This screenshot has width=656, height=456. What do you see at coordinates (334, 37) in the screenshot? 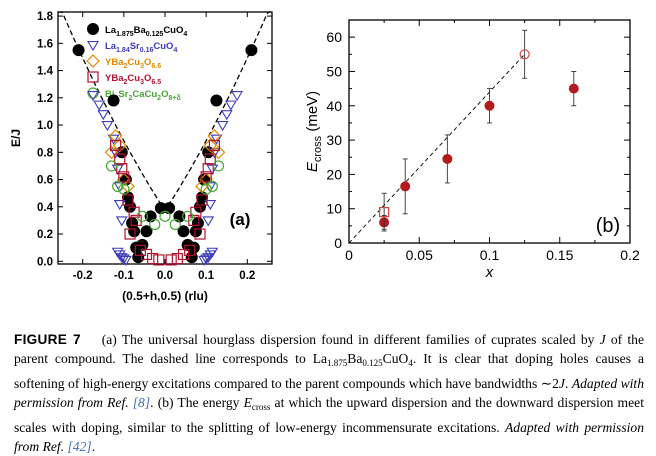
I see `y-tick-label: 60` at bounding box center [334, 37].